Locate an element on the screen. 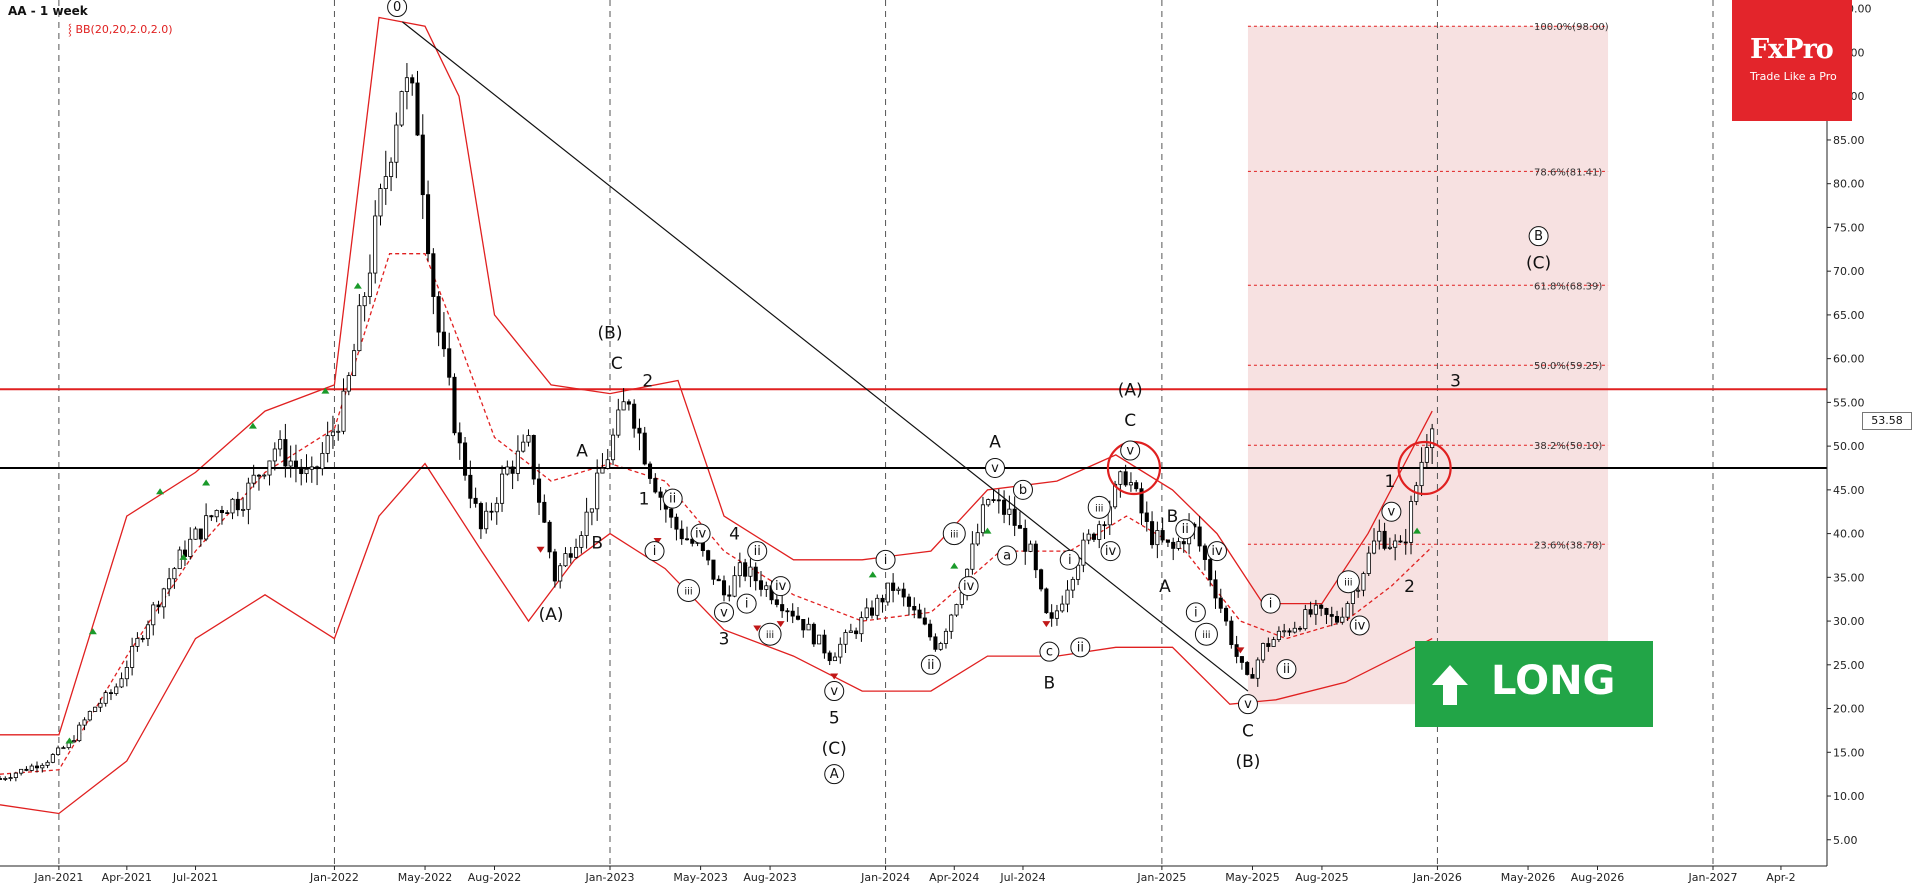 Image resolution: width=1914 pixels, height=886 pixels. y-tick-label: 20.00 is located at coordinates (1849, 709).